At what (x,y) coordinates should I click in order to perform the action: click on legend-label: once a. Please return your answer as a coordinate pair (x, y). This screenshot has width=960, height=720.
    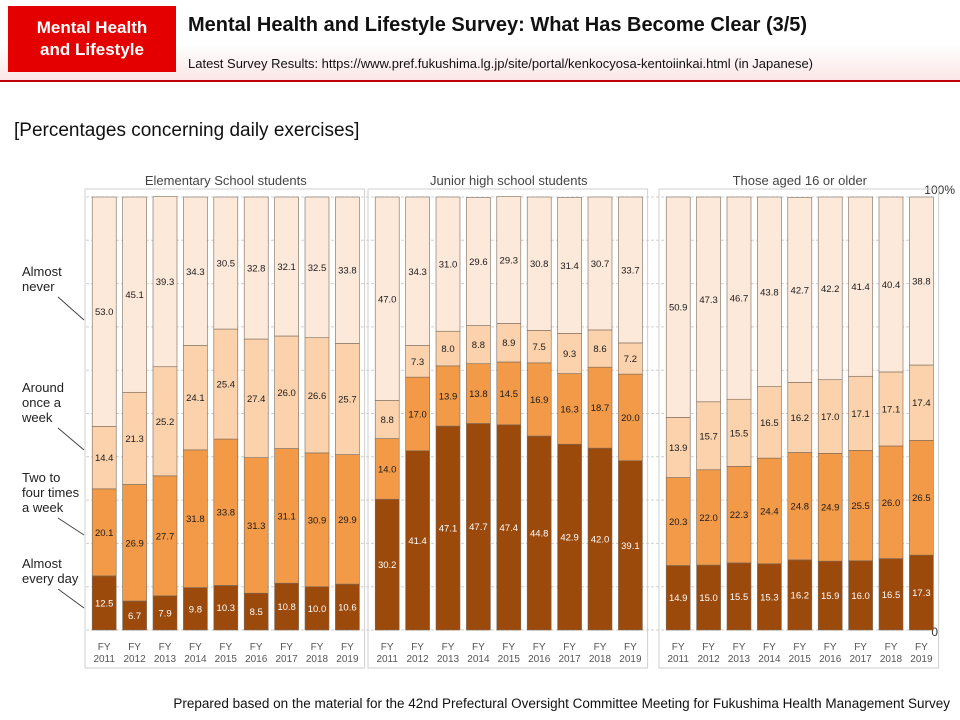
    Looking at the image, I should click on (42, 402).